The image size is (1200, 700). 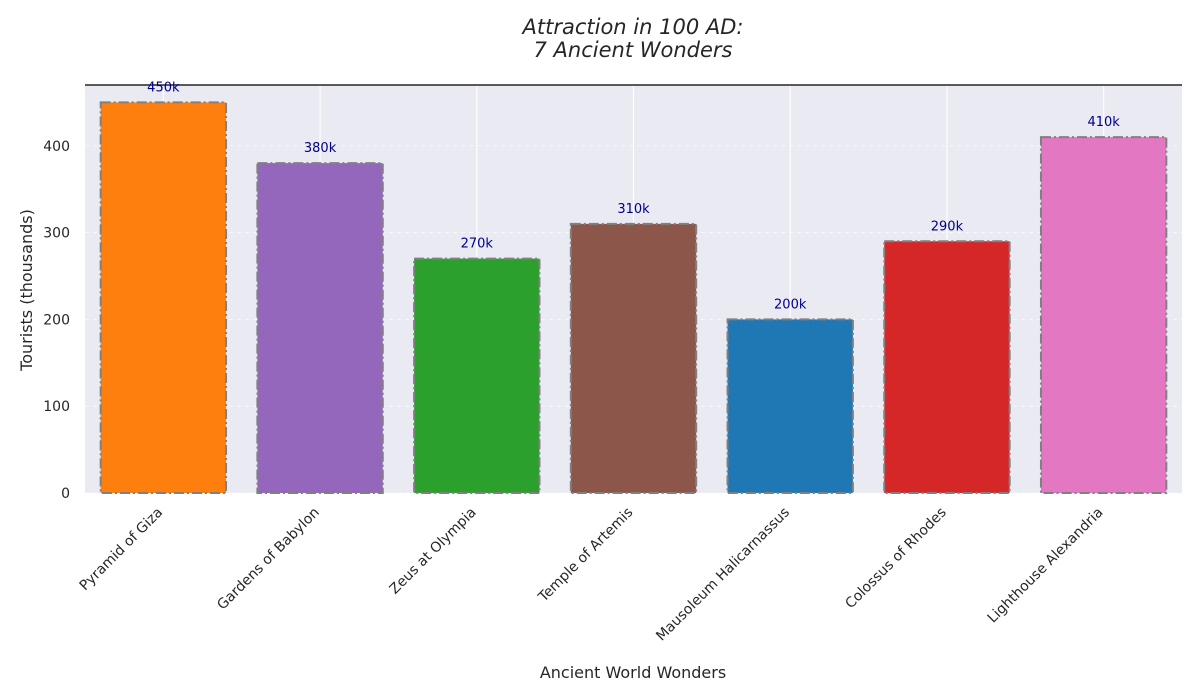 I want to click on bar-temple-of-artemis, so click(x=633, y=358).